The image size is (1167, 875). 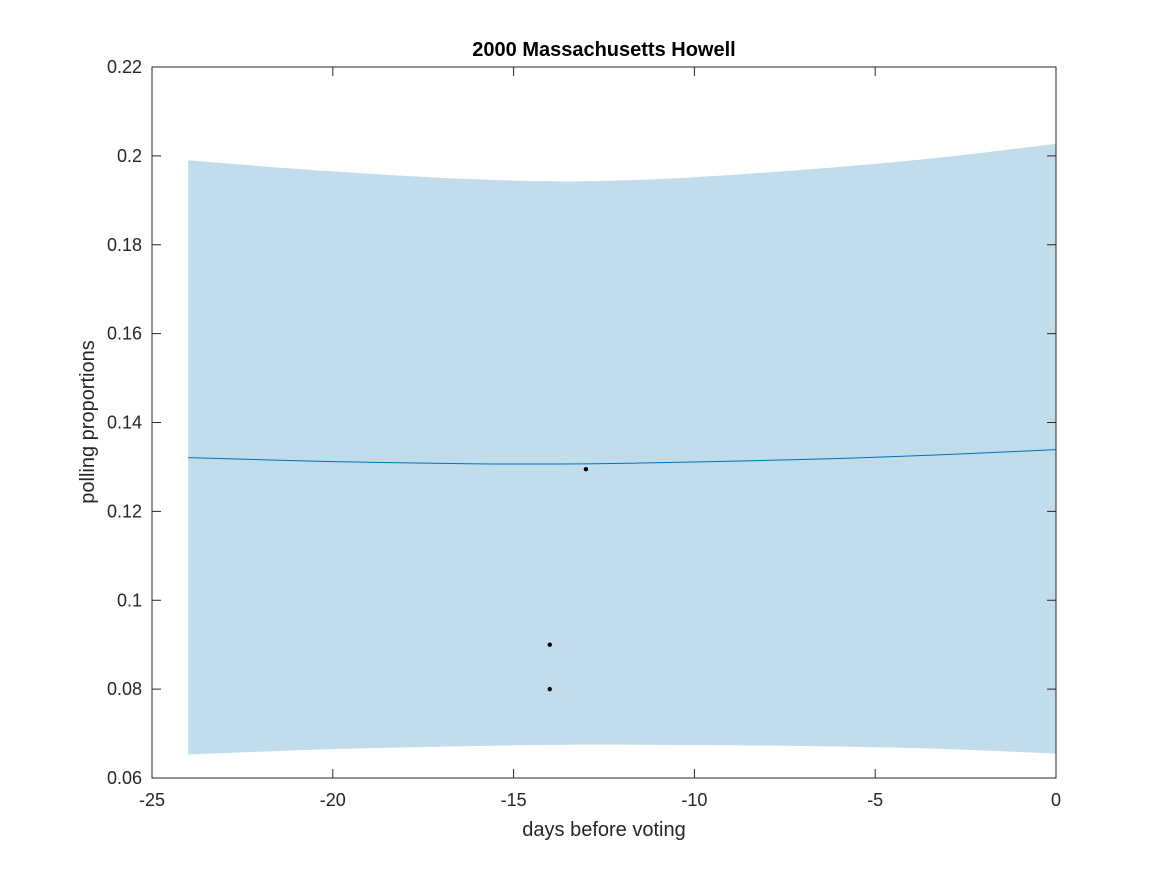 What do you see at coordinates (603, 830) in the screenshot?
I see `x-axis-label: days before voting` at bounding box center [603, 830].